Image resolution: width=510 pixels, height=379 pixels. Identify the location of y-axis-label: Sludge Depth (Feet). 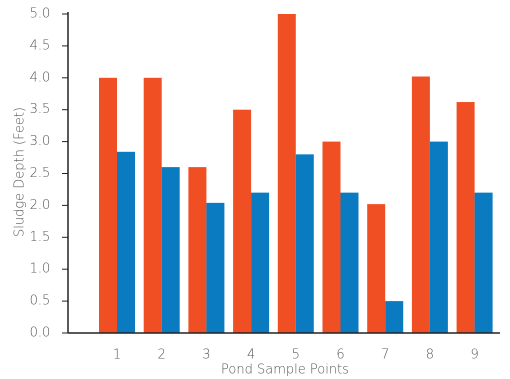
(20, 172).